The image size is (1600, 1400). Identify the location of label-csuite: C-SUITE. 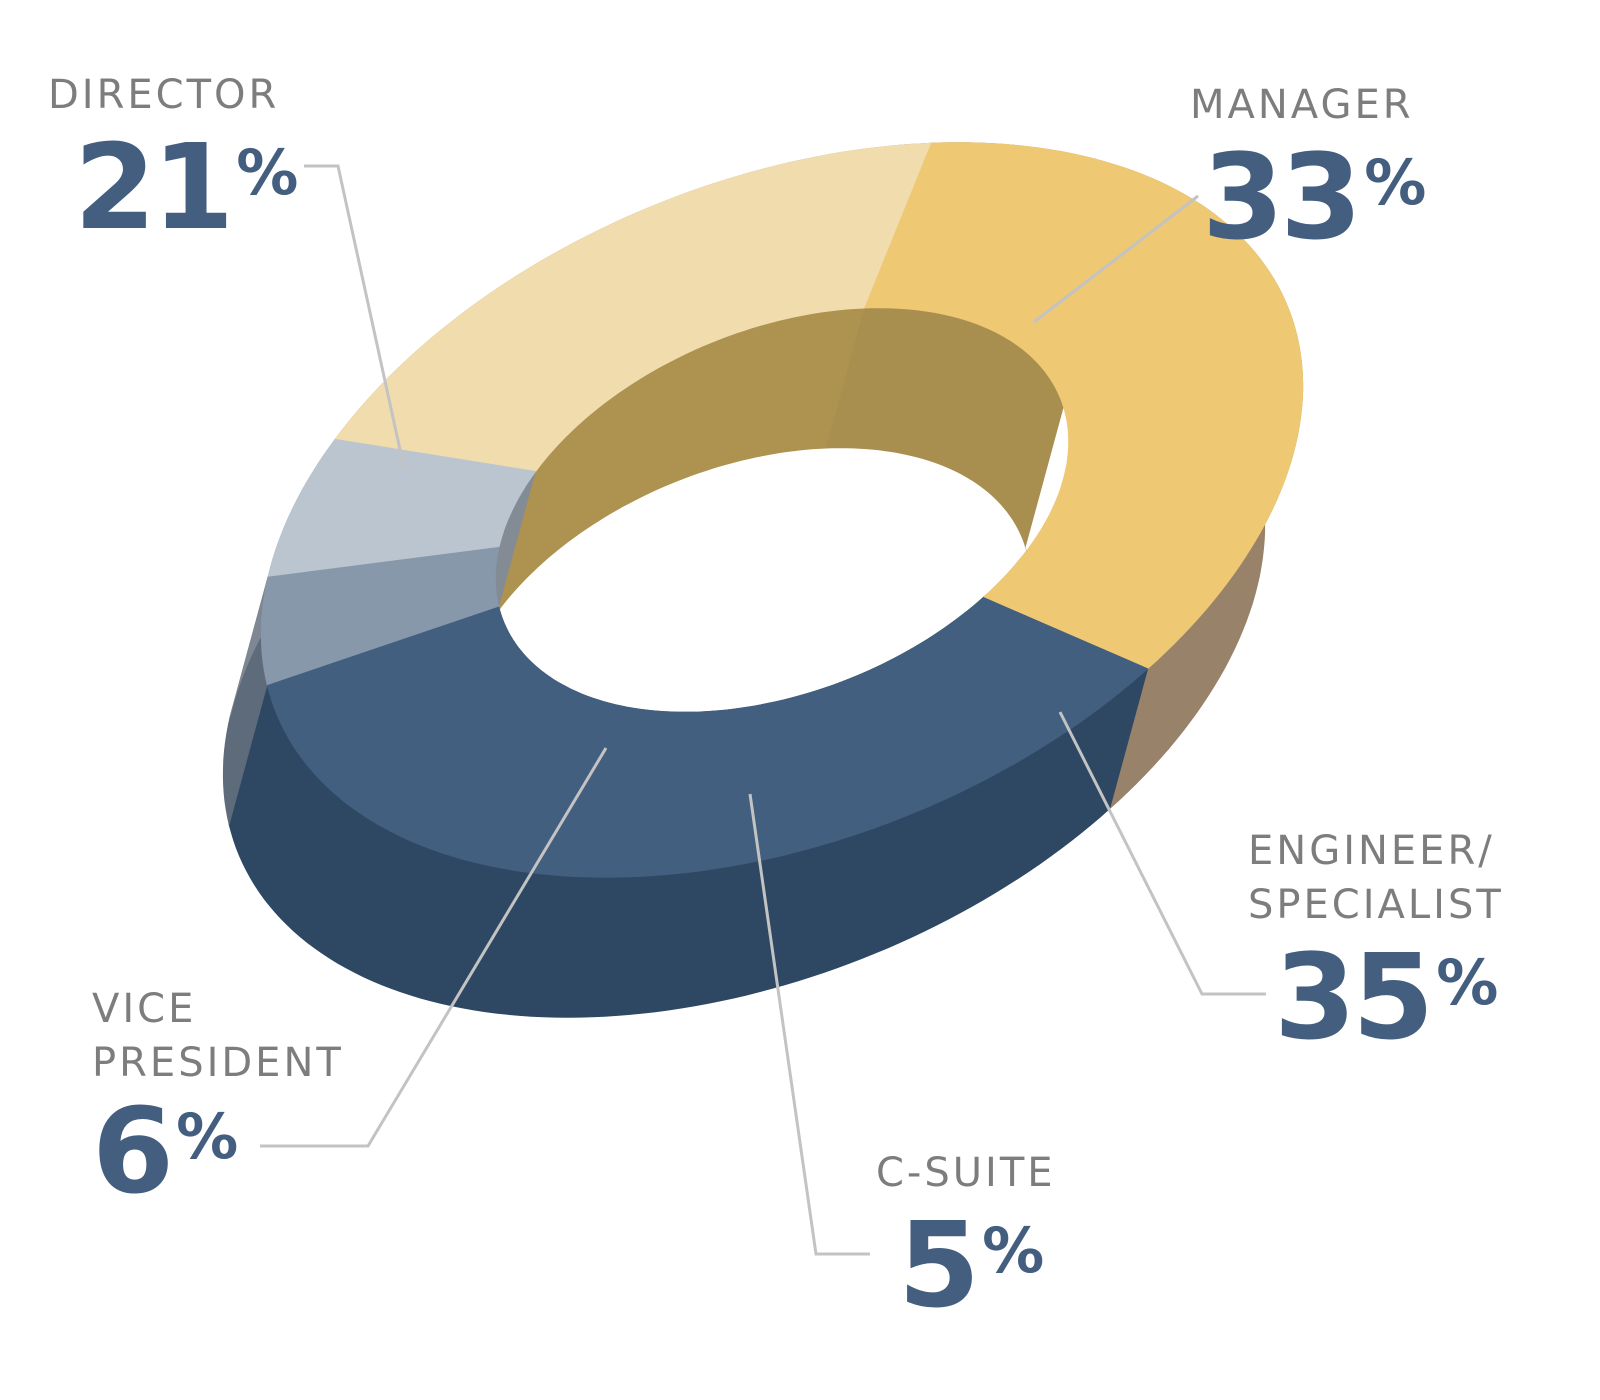
(966, 1173).